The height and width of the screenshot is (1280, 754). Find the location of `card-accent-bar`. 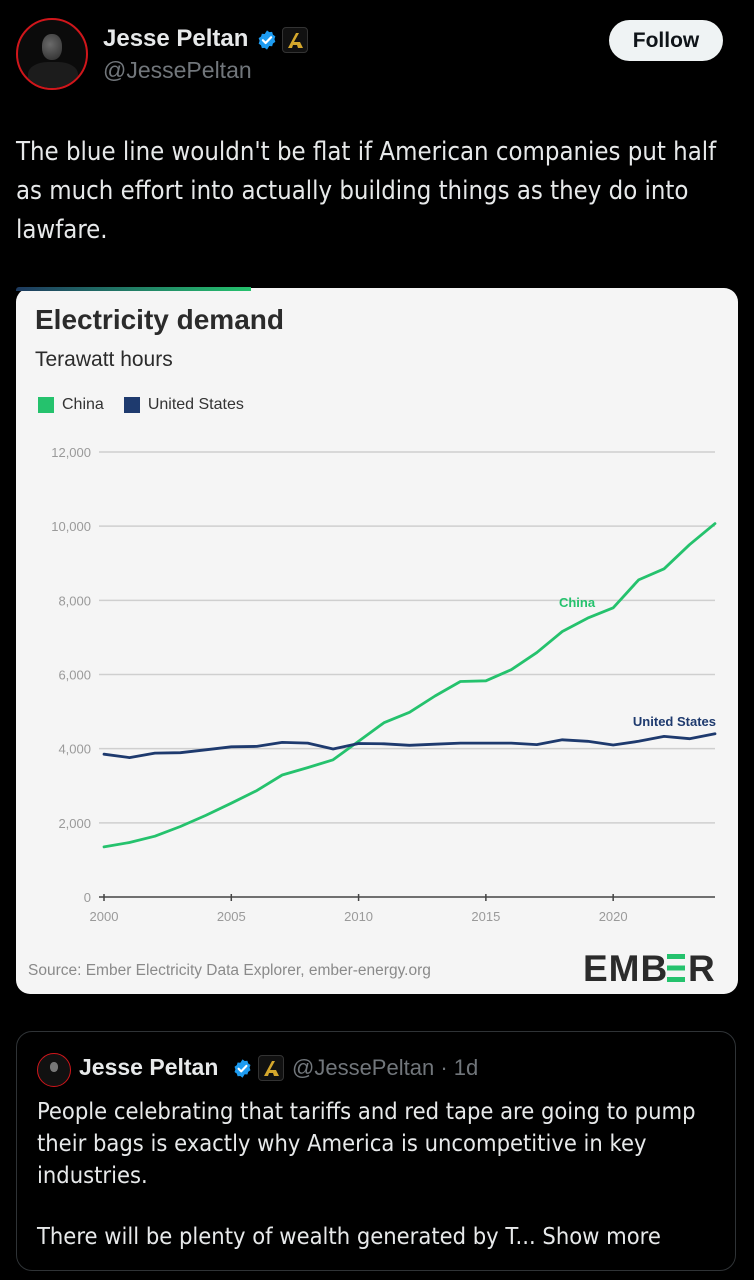

card-accent-bar is located at coordinates (133, 289).